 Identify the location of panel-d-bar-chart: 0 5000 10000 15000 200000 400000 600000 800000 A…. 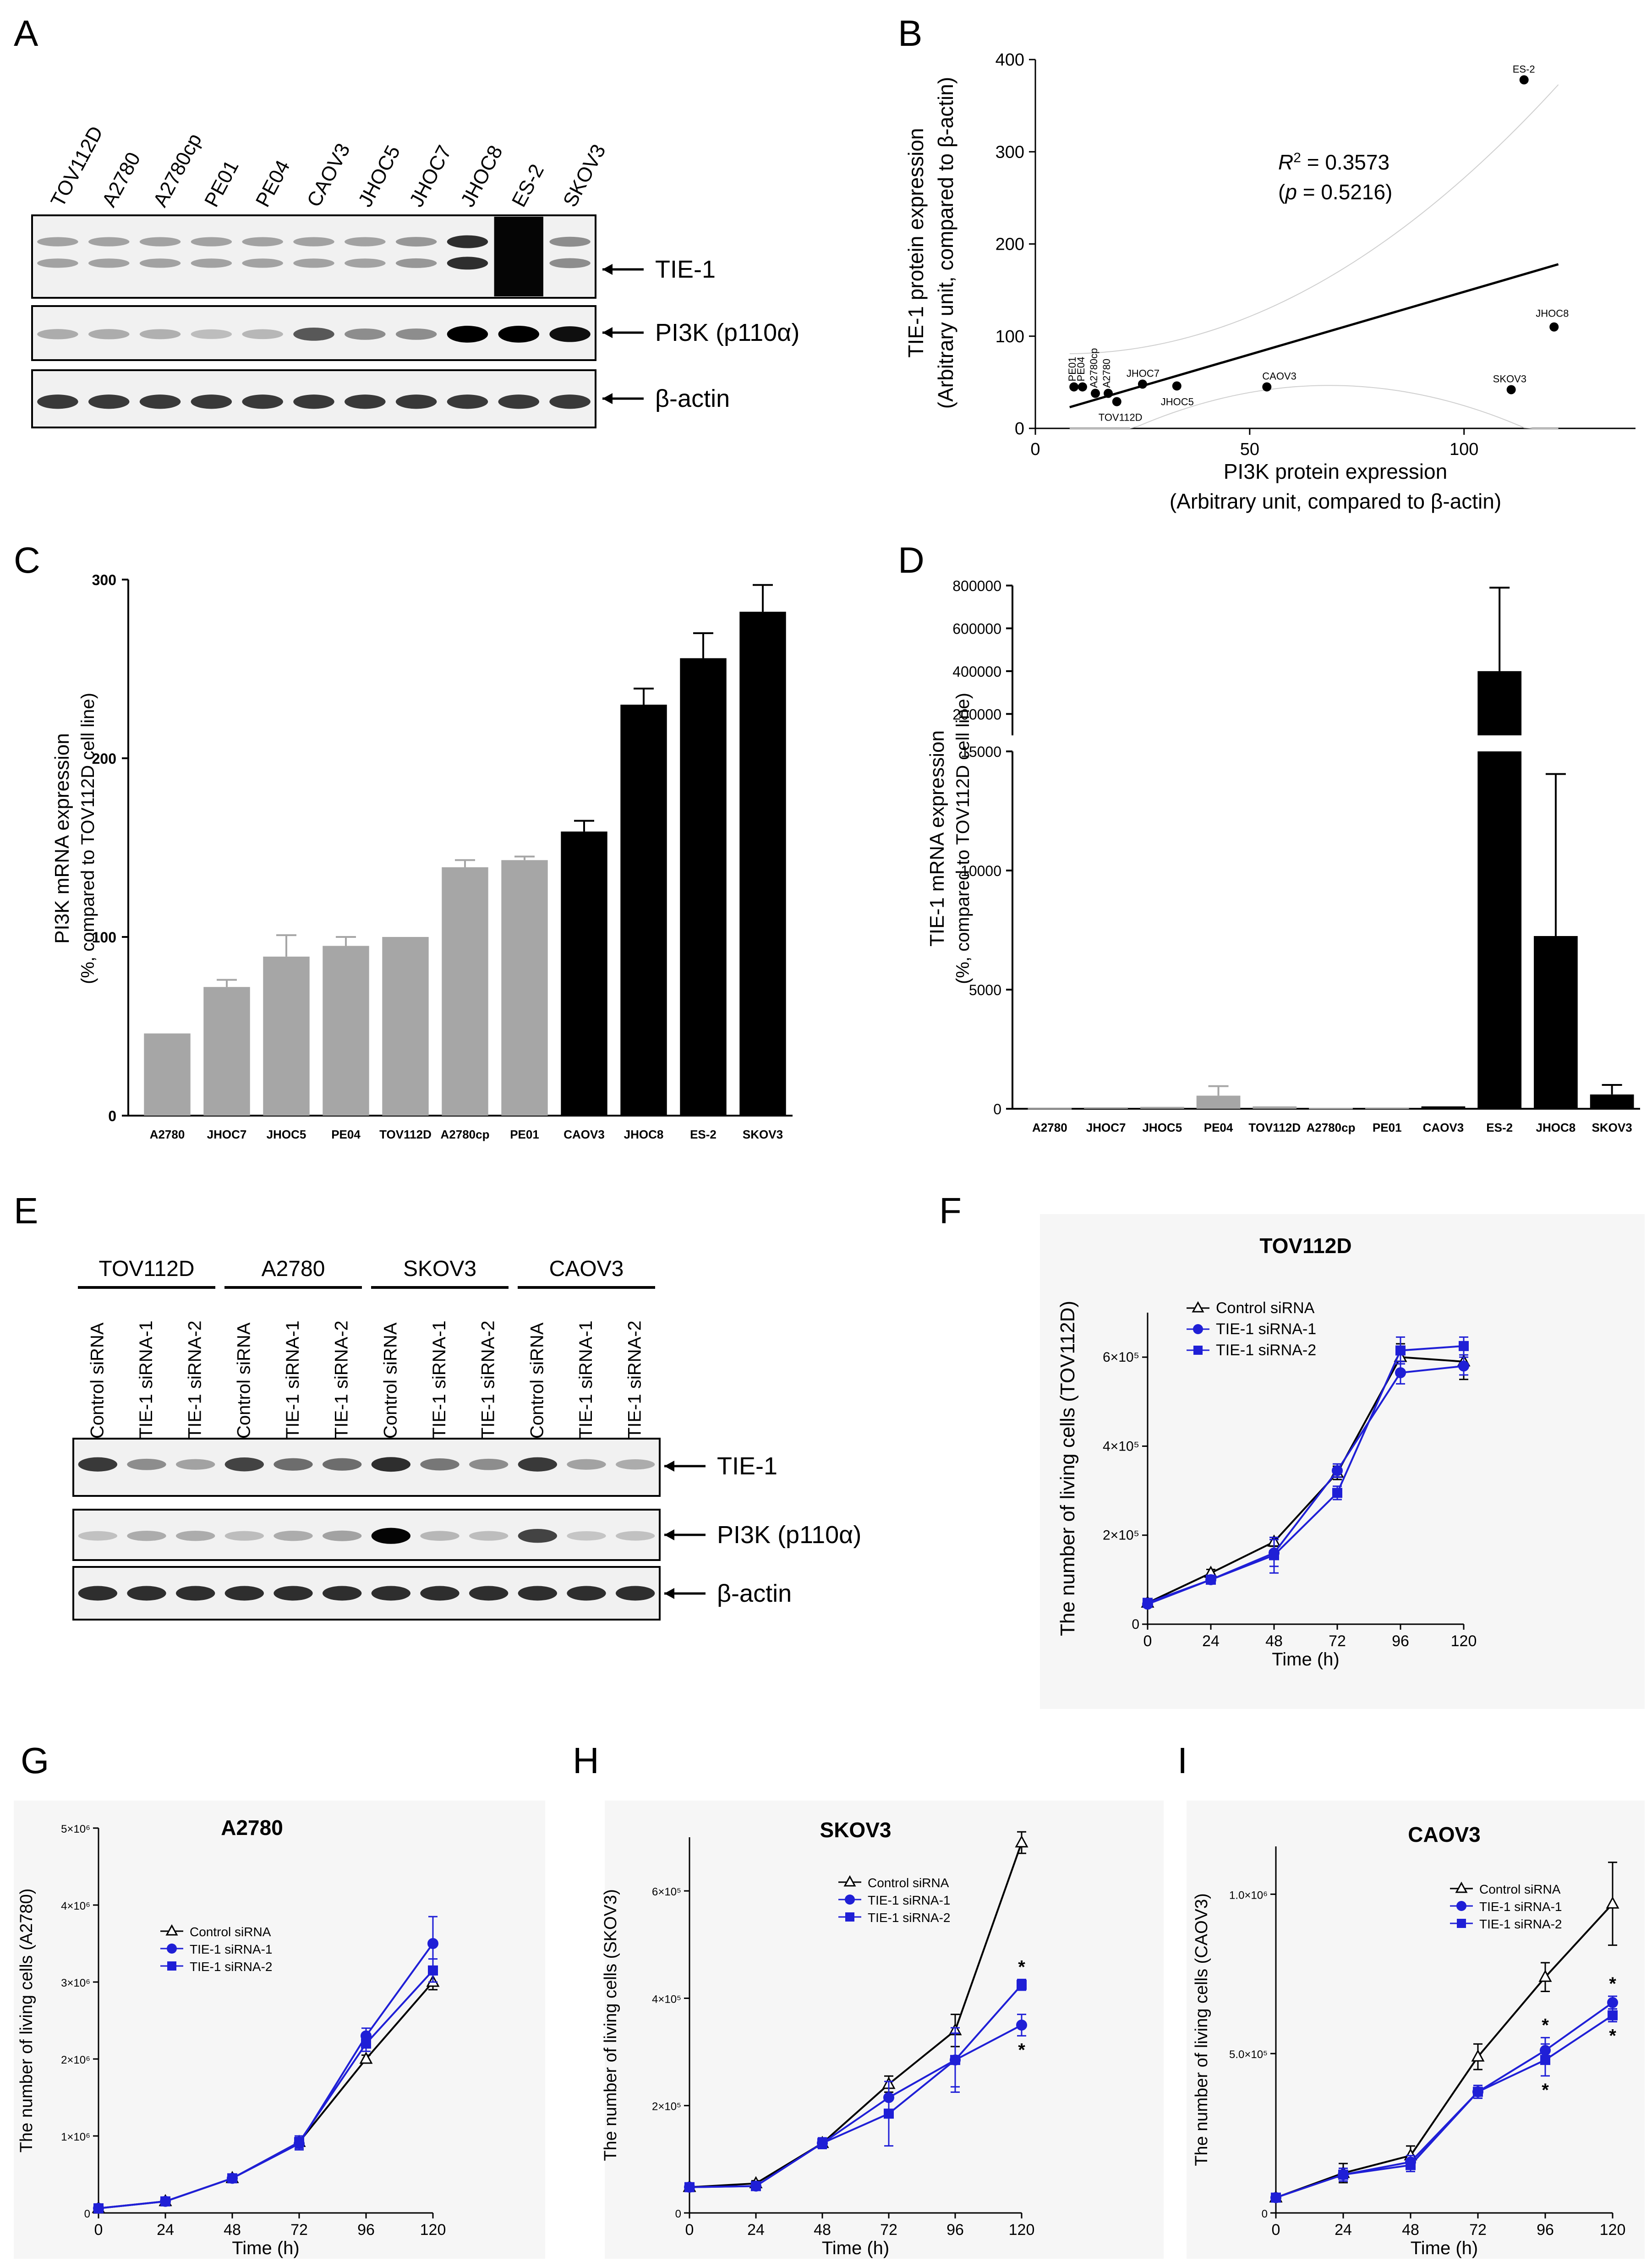
(1283, 856).